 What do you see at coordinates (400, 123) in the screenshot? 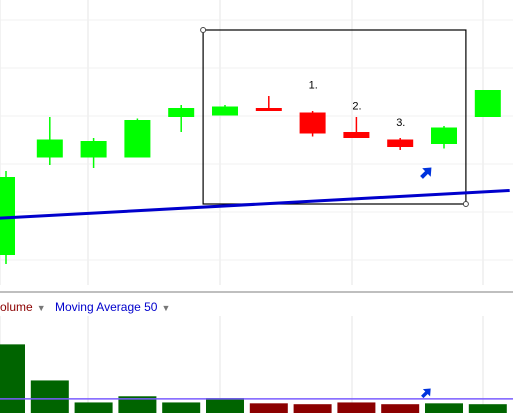
I see `annotation-label: 3.` at bounding box center [400, 123].